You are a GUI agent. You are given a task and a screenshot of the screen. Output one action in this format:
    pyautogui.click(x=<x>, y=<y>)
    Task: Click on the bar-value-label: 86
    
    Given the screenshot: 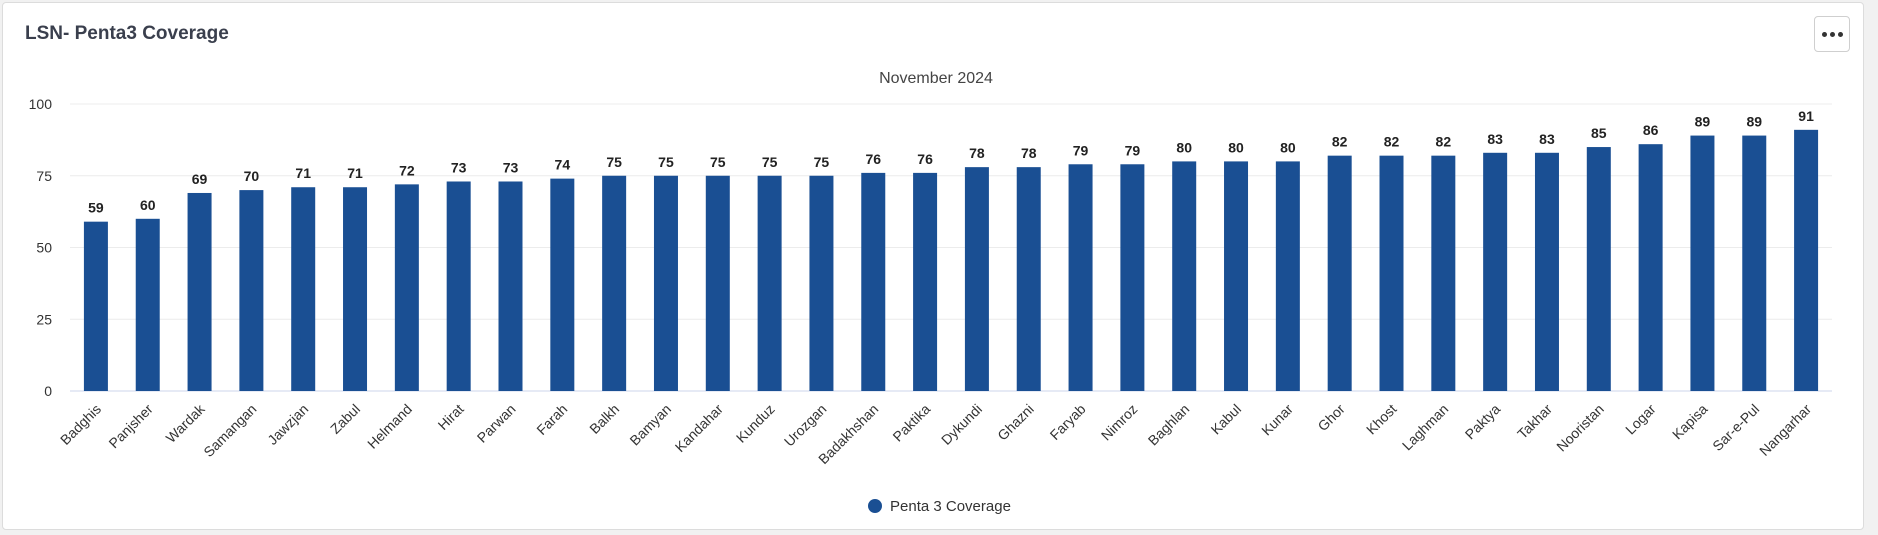 What is the action you would take?
    pyautogui.click(x=1651, y=130)
    